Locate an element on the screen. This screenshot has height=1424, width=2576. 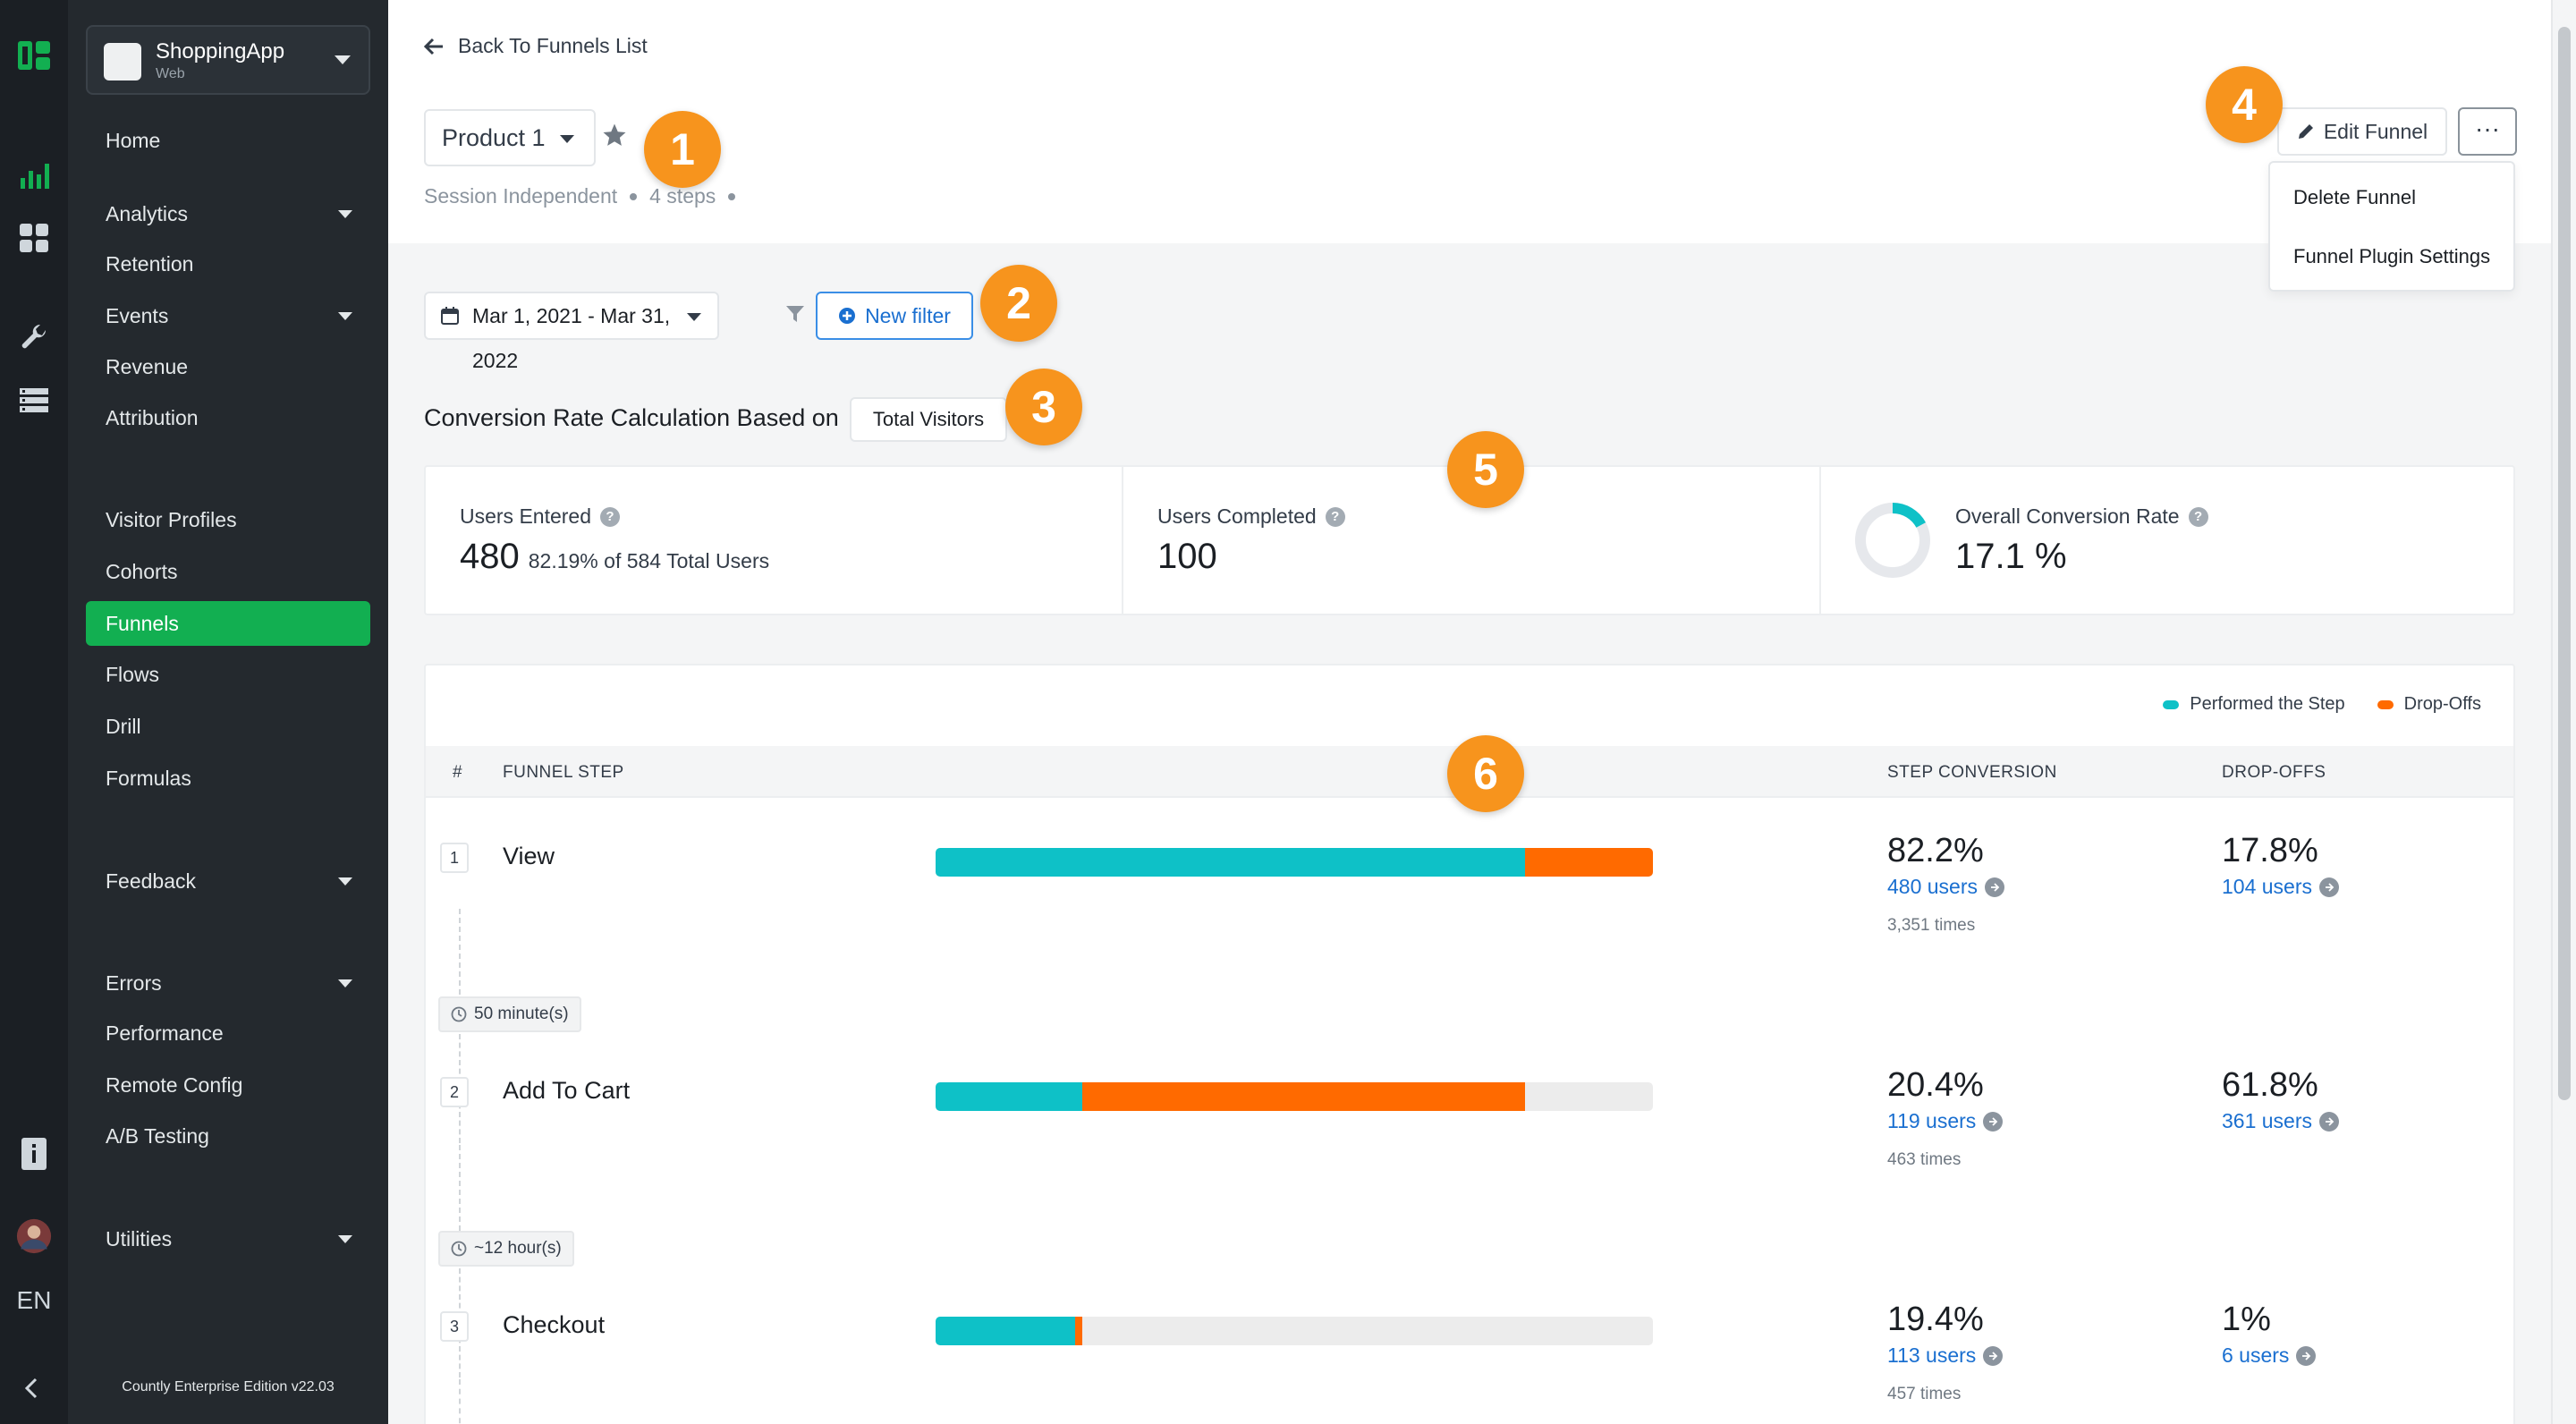
users-link-label: 104 users is located at coordinates (2267, 886).